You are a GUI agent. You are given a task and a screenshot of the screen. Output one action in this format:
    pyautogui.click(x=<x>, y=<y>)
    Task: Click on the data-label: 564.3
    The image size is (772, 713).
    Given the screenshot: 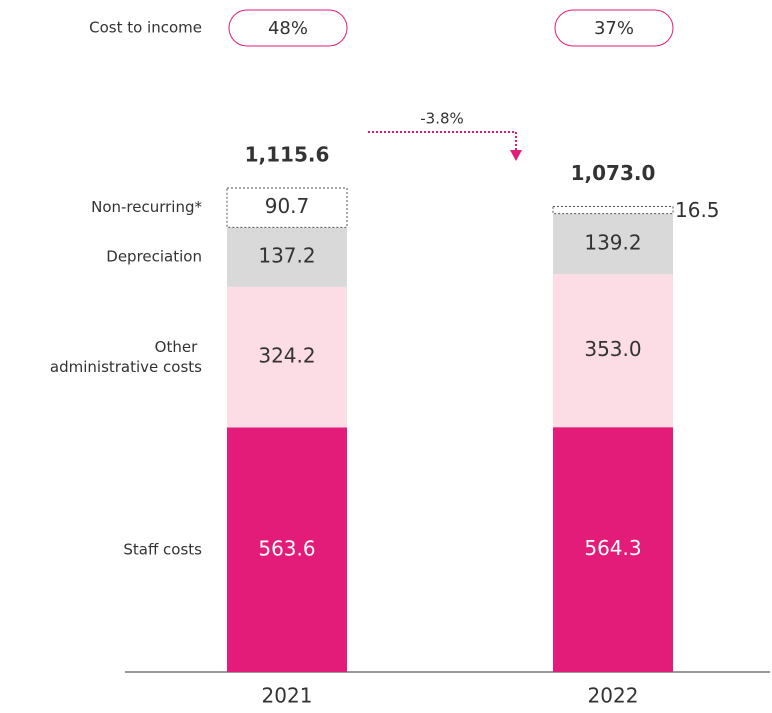 What is the action you would take?
    pyautogui.click(x=612, y=548)
    